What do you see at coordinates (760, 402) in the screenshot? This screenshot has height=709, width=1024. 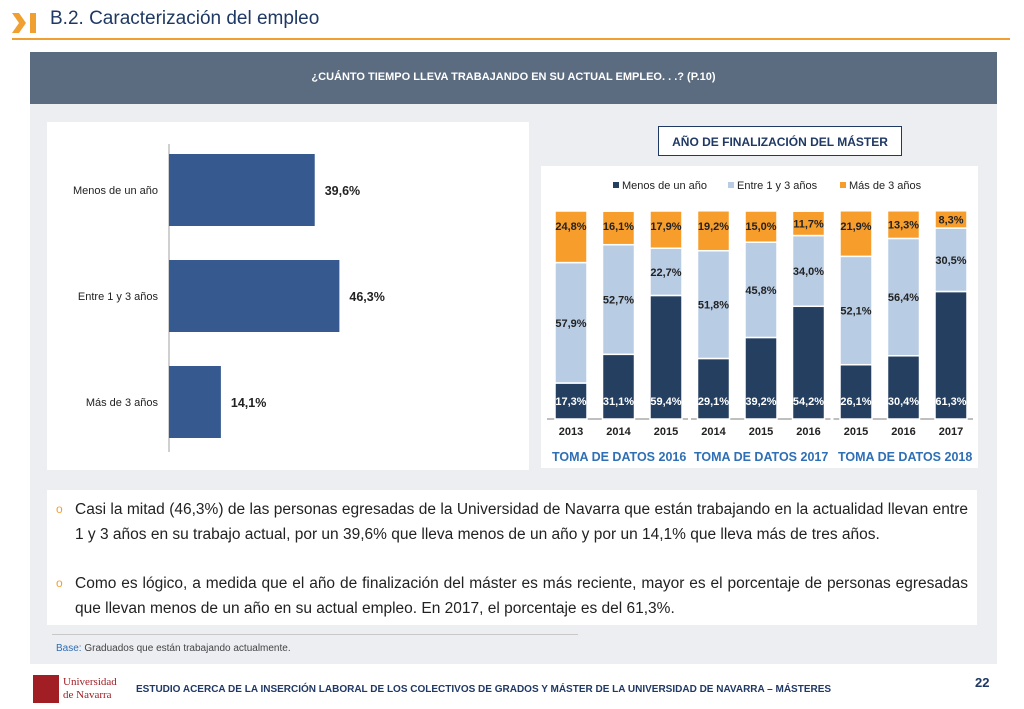 I see `stacked-value-label: 39,2%` at bounding box center [760, 402].